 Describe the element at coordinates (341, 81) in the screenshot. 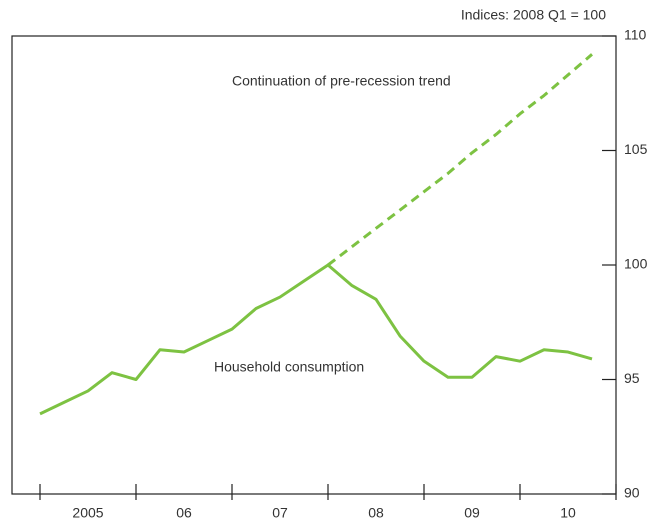

I see `annotation: Continuation of pre-recession trend` at that location.